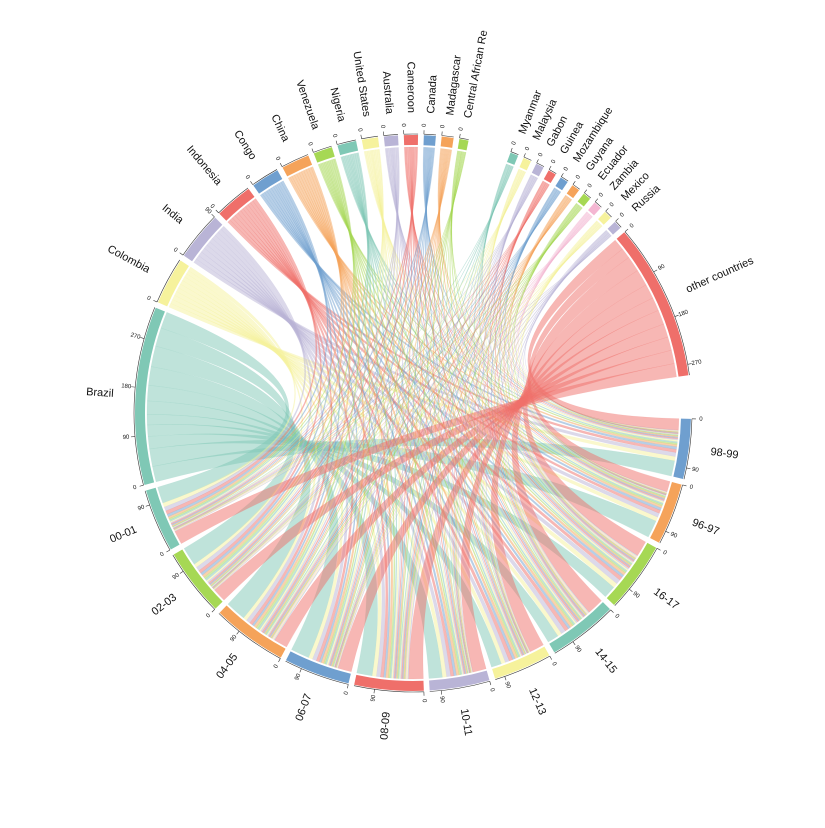  I want to click on sector-label: Canada, so click(432, 94).